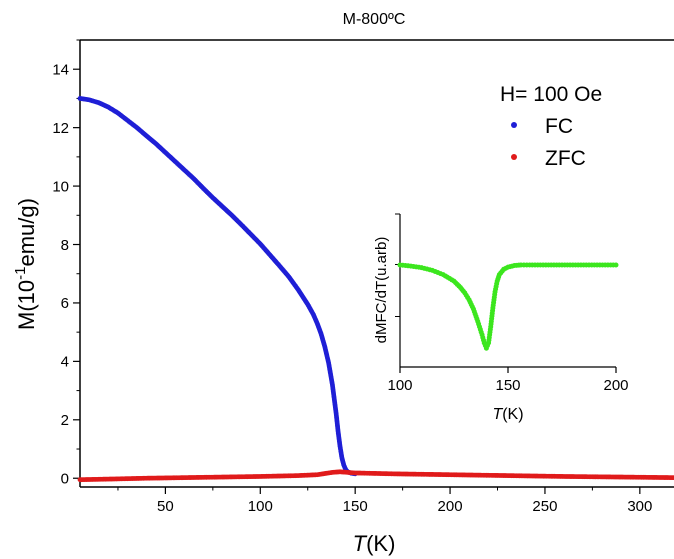 This screenshot has width=674, height=559. What do you see at coordinates (551, 94) in the screenshot?
I see `legend-title: H= 100 Oe` at bounding box center [551, 94].